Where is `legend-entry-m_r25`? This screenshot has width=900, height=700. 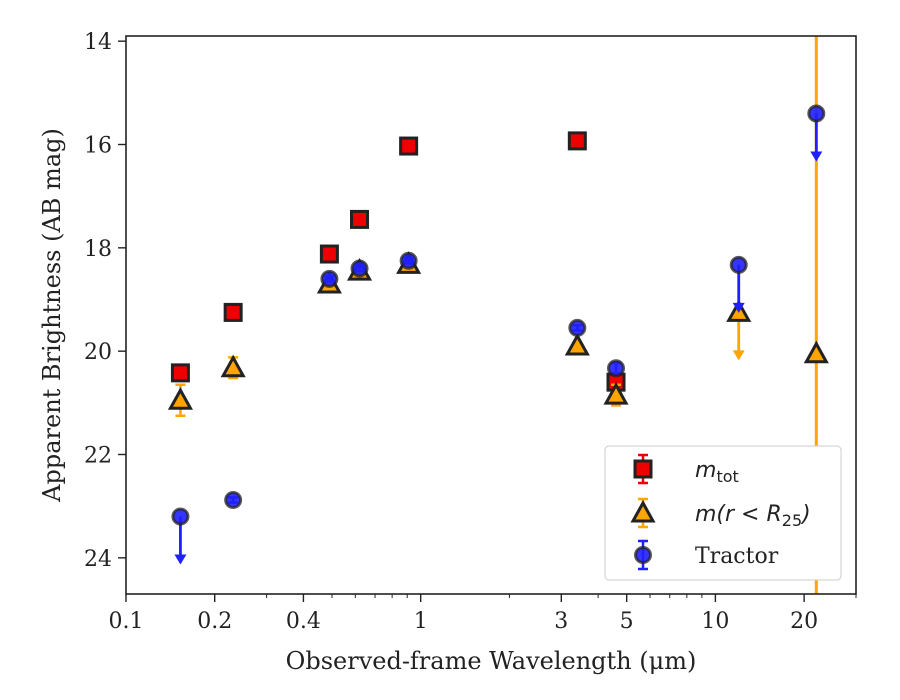
legend-entry-m_r25 is located at coordinates (643, 513).